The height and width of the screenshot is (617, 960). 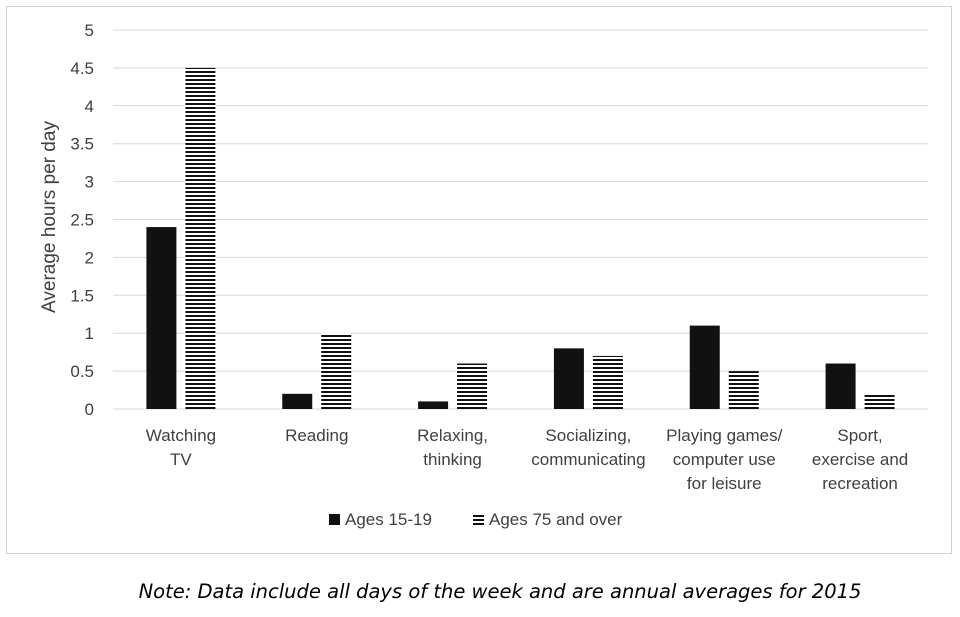 What do you see at coordinates (724, 483) in the screenshot?
I see `category-label: for leisure` at bounding box center [724, 483].